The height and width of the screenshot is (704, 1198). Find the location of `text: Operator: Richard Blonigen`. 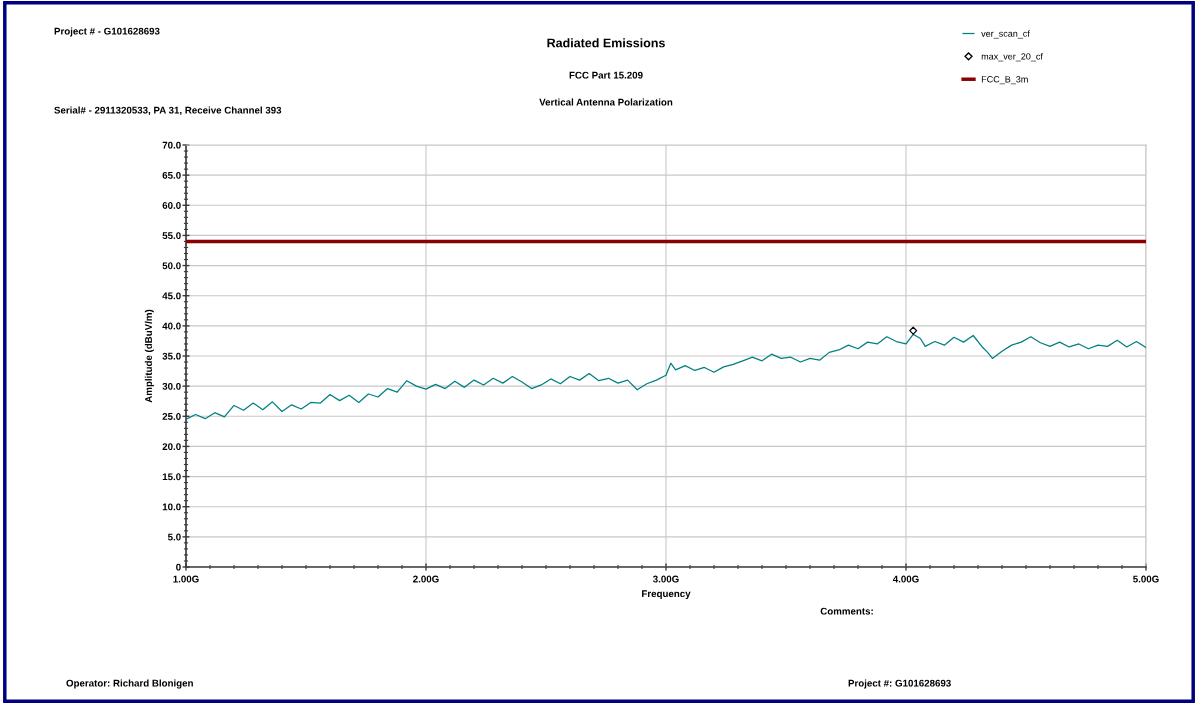

text: Operator: Richard Blonigen is located at coordinates (129, 684).